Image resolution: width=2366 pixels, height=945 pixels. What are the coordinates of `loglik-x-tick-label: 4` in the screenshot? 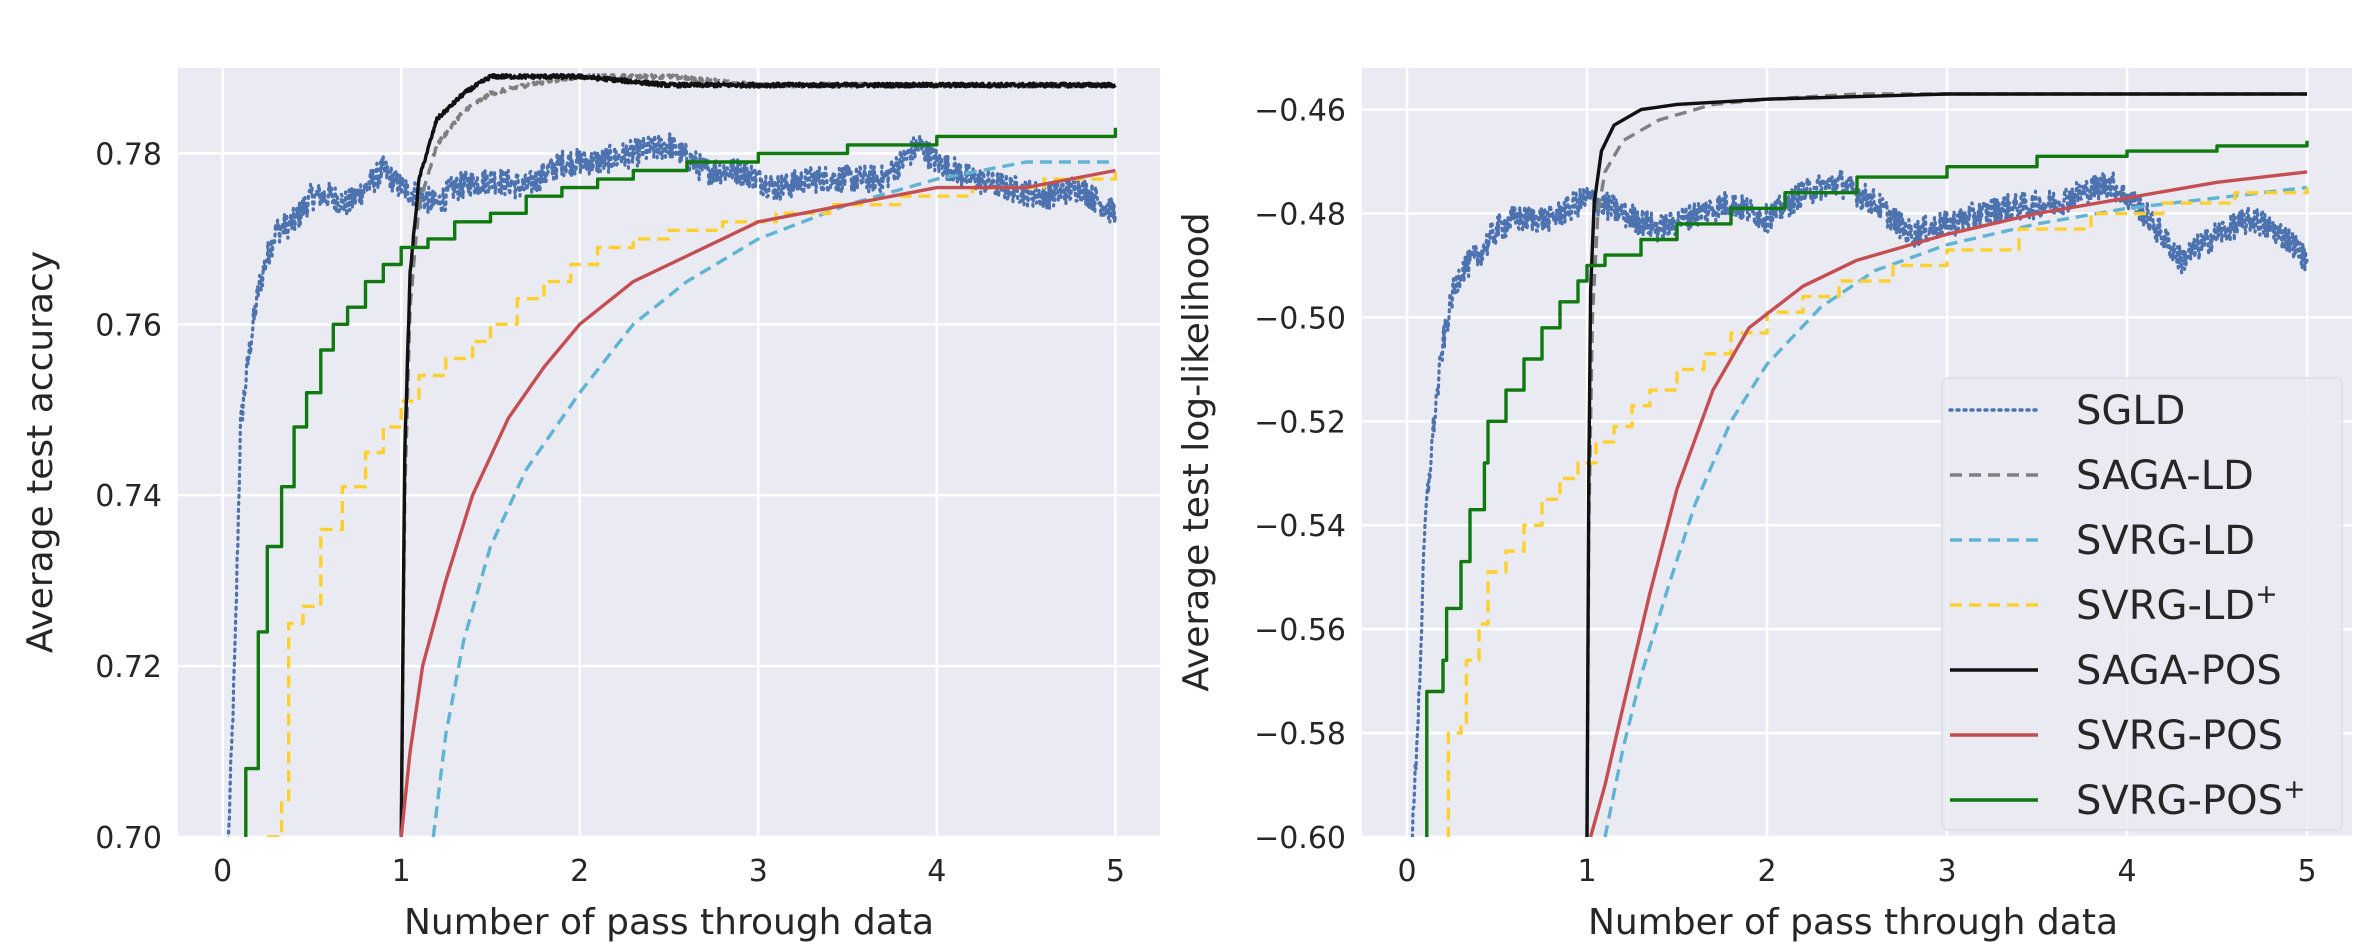 It's located at (2126, 871).